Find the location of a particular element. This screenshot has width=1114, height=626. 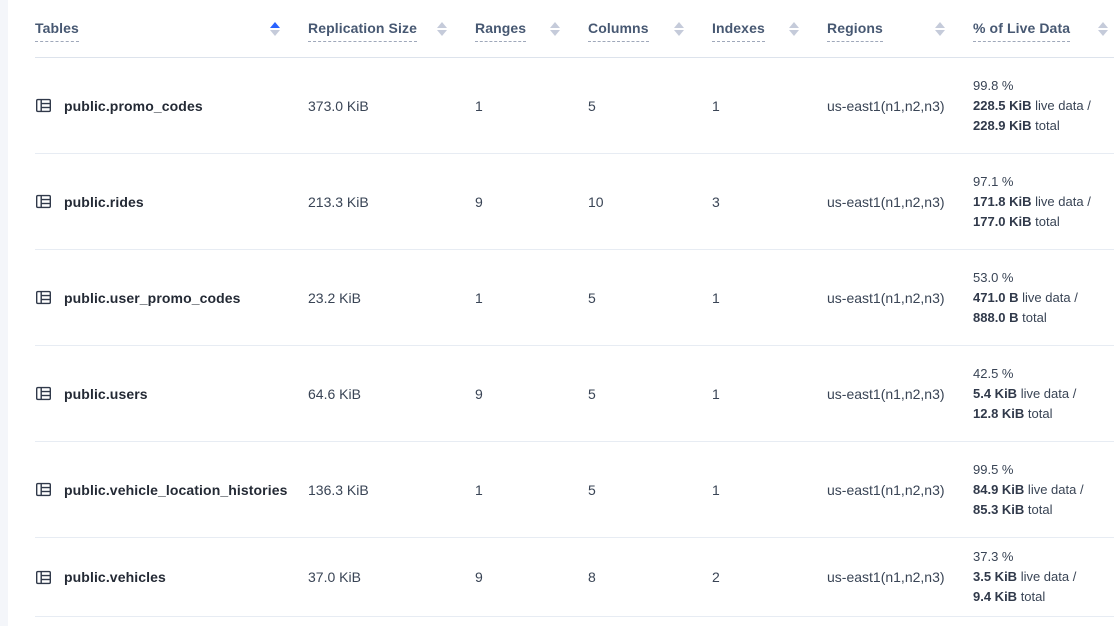

live-data-amount: 5.4 KiB live data / is located at coordinates (1025, 393).